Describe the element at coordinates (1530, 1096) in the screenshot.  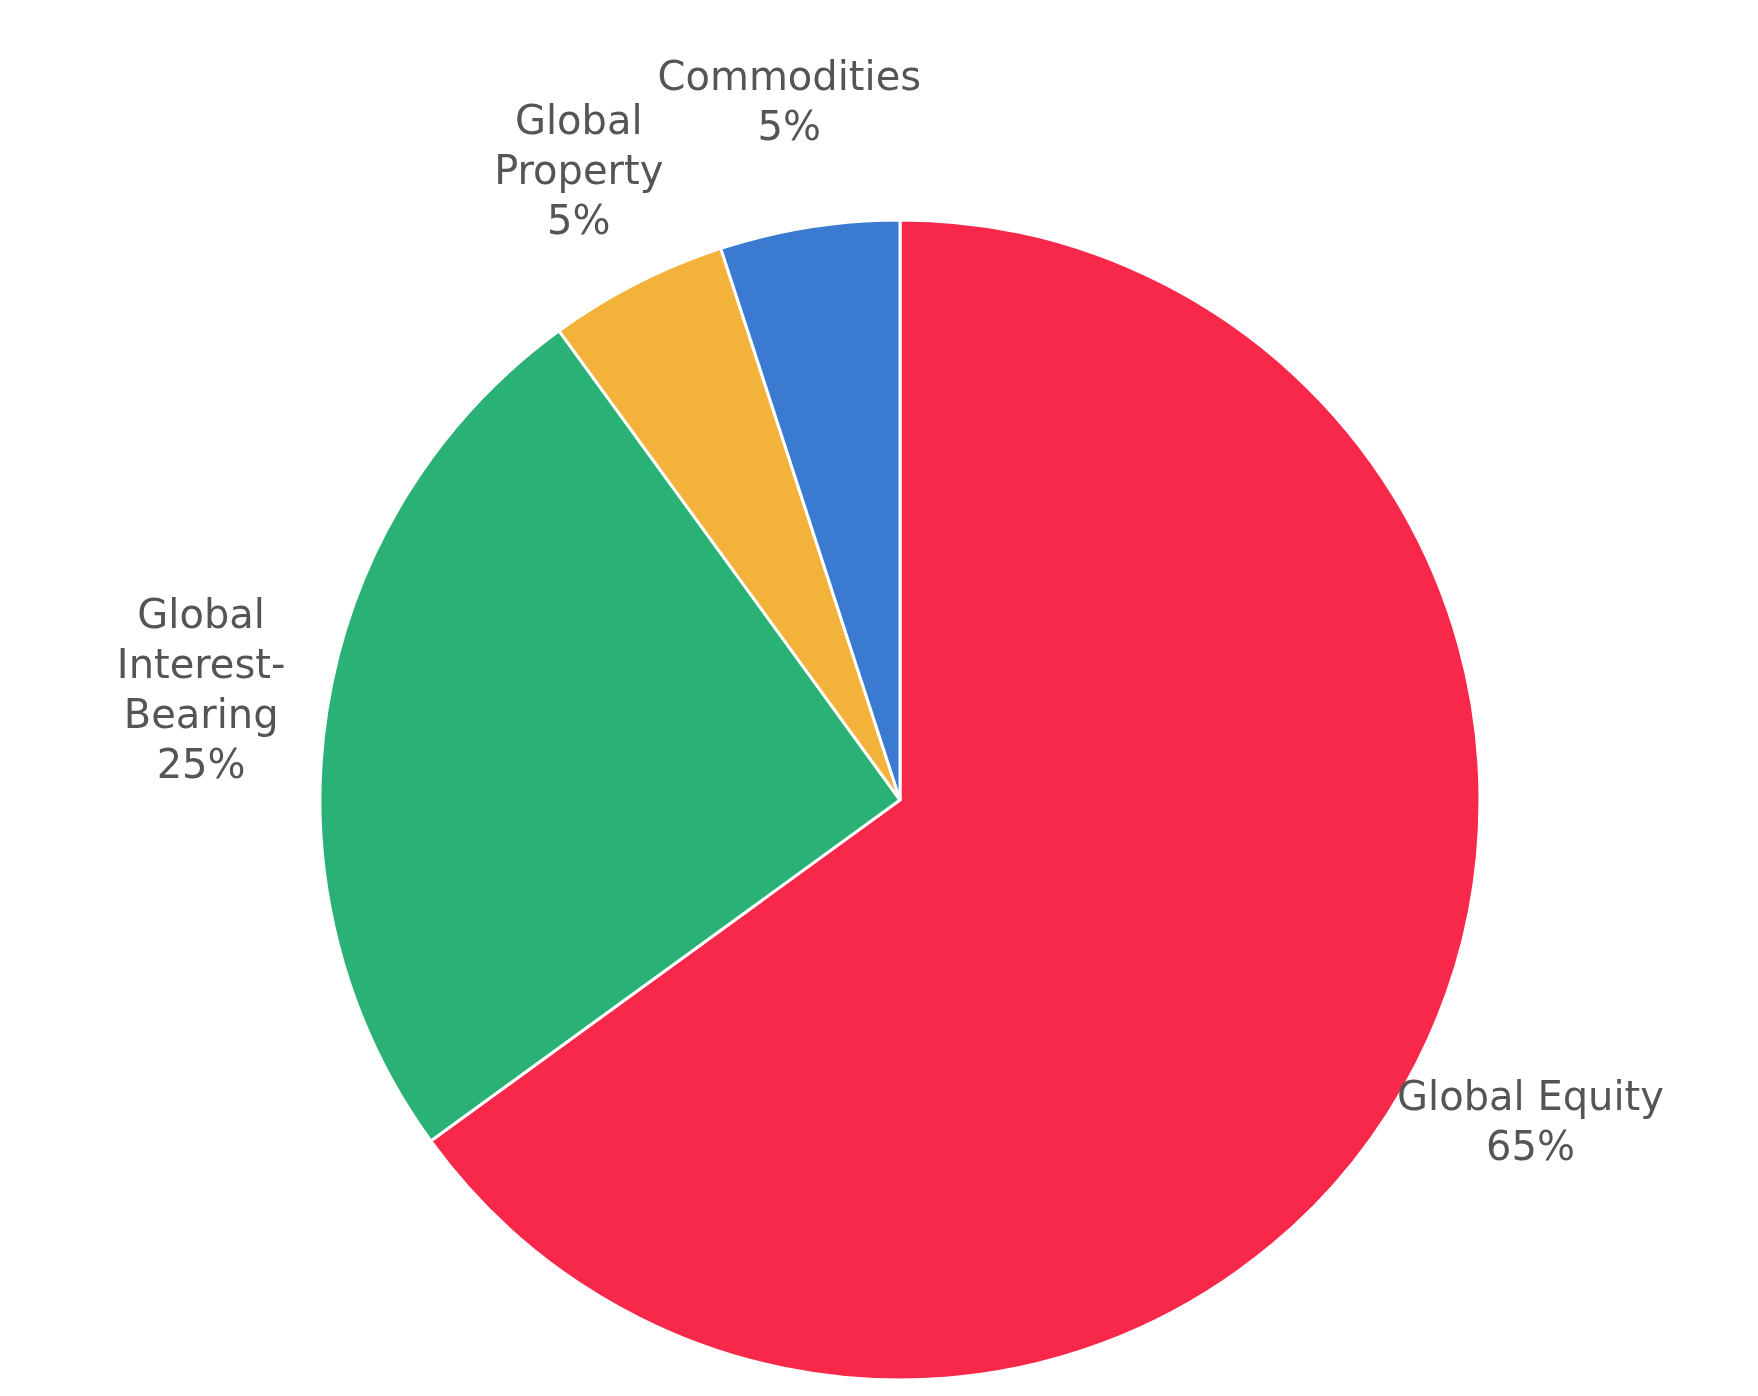
I see `slice-label: Global Equity` at that location.